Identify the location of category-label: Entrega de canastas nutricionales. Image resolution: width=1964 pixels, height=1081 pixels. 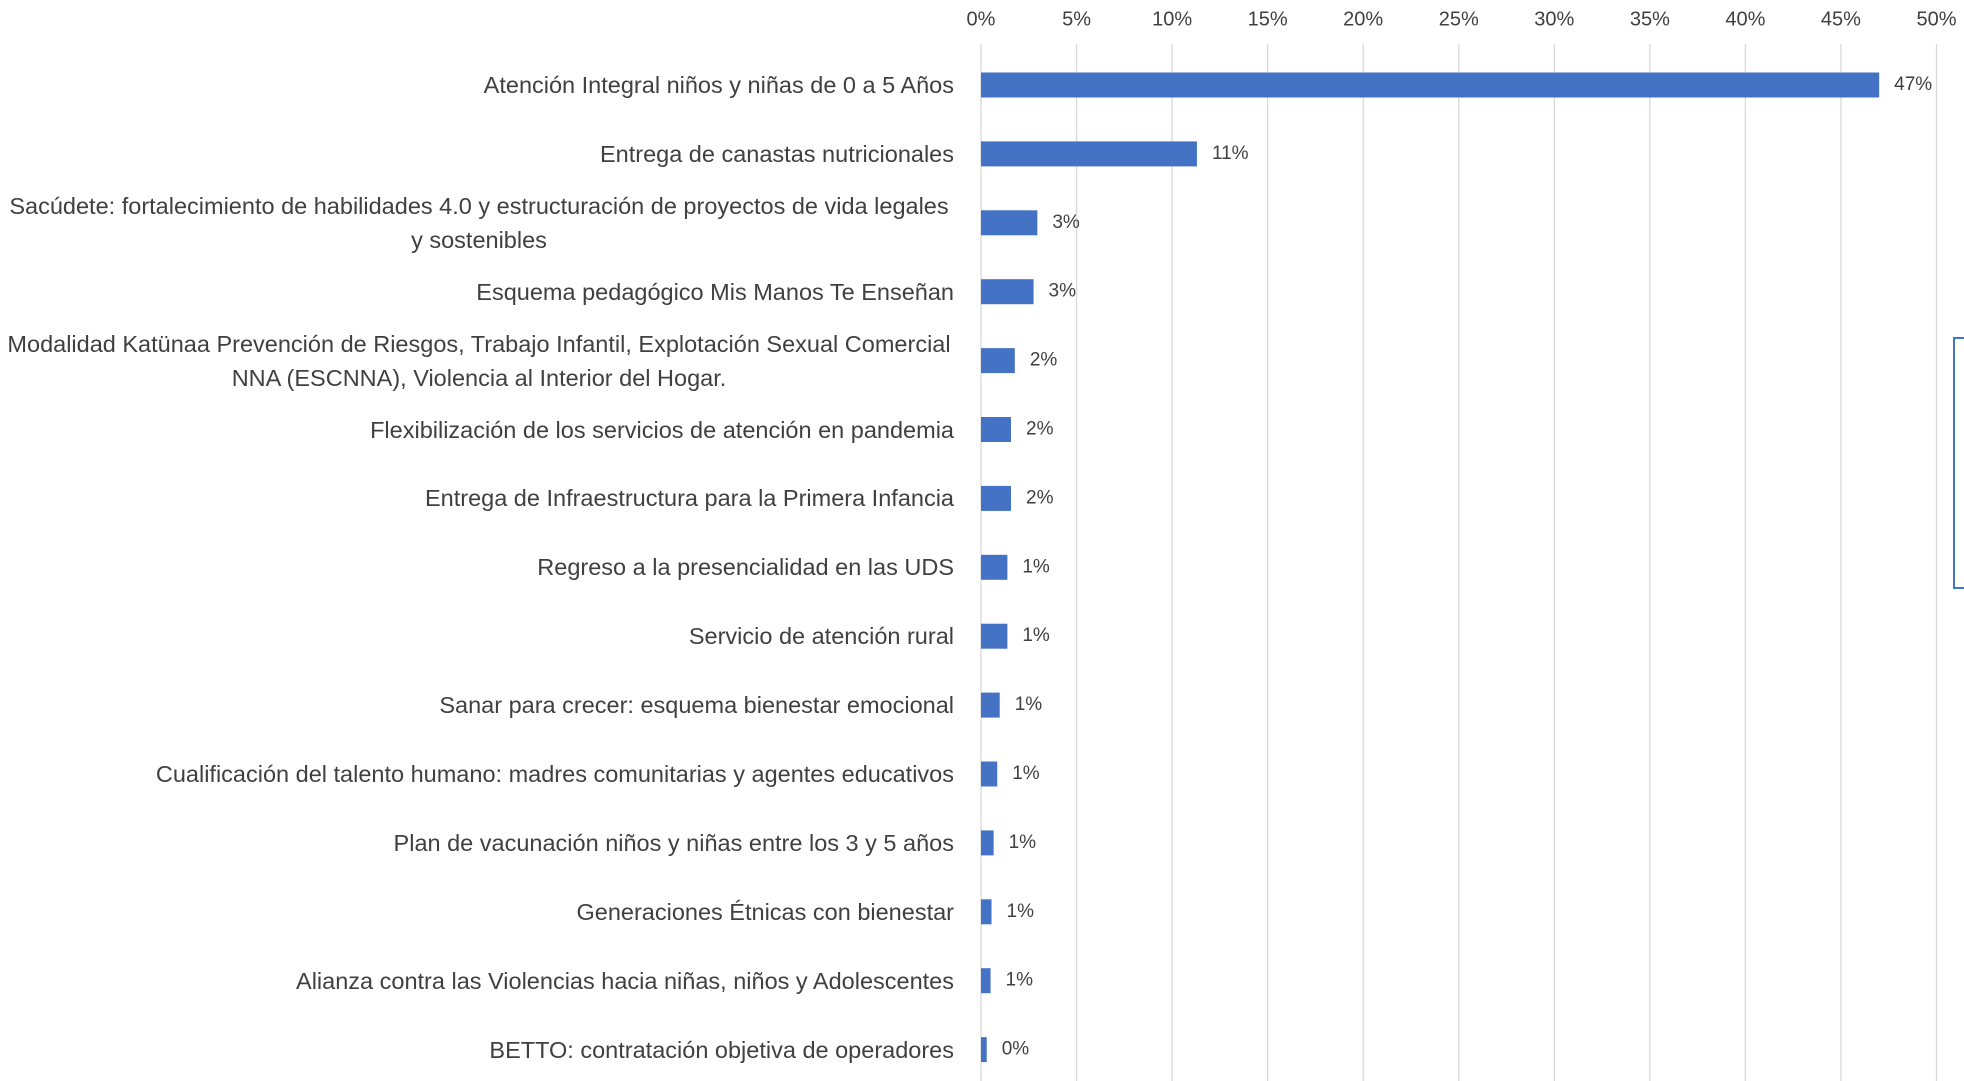
(776, 153).